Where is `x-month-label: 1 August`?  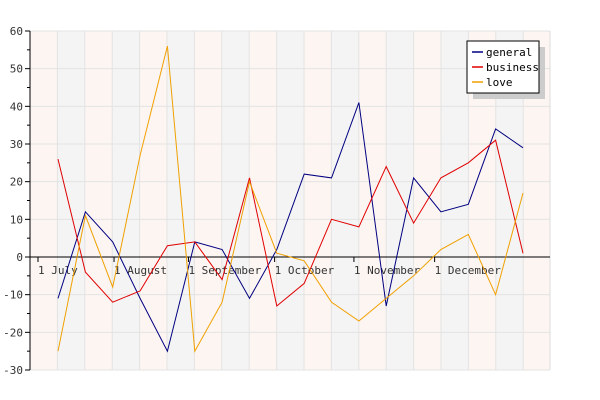
x-month-label: 1 August is located at coordinates (140, 270).